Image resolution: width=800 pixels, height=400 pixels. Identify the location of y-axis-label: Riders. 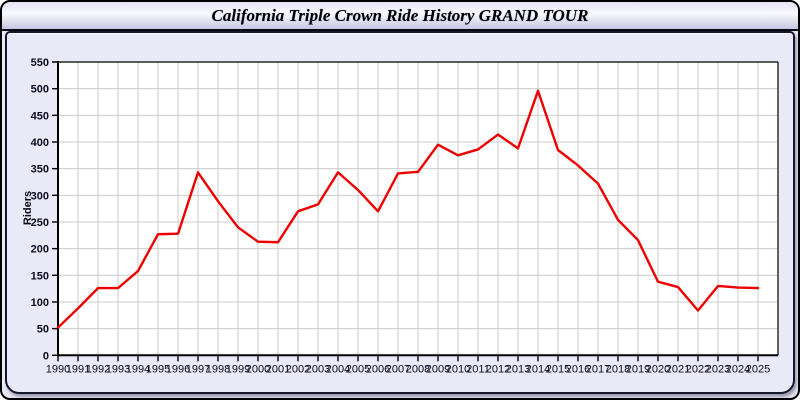
(28, 208).